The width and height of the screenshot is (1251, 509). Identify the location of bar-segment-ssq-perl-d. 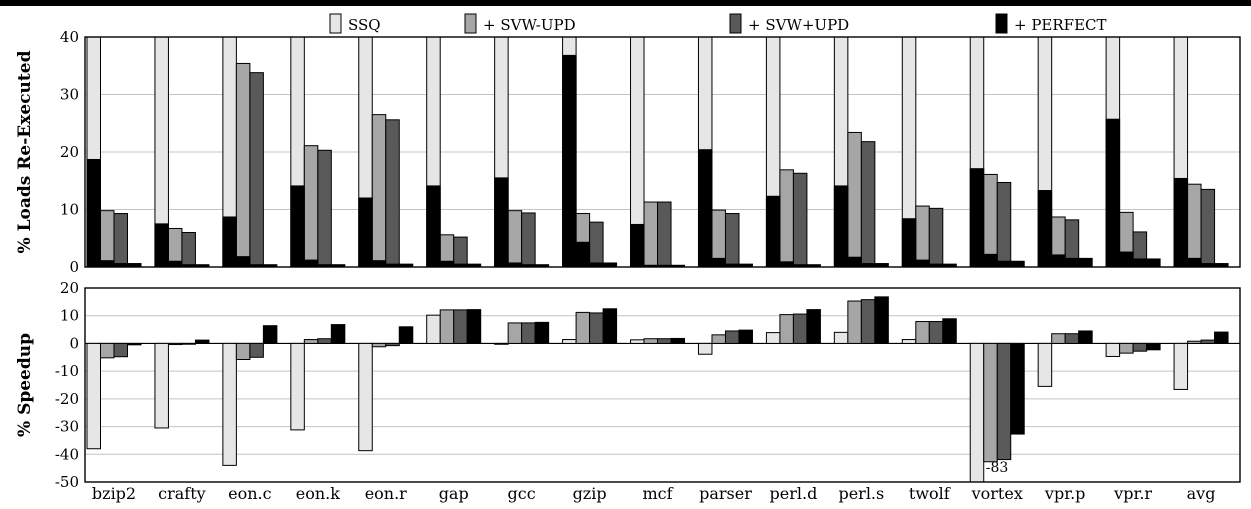
(773, 231).